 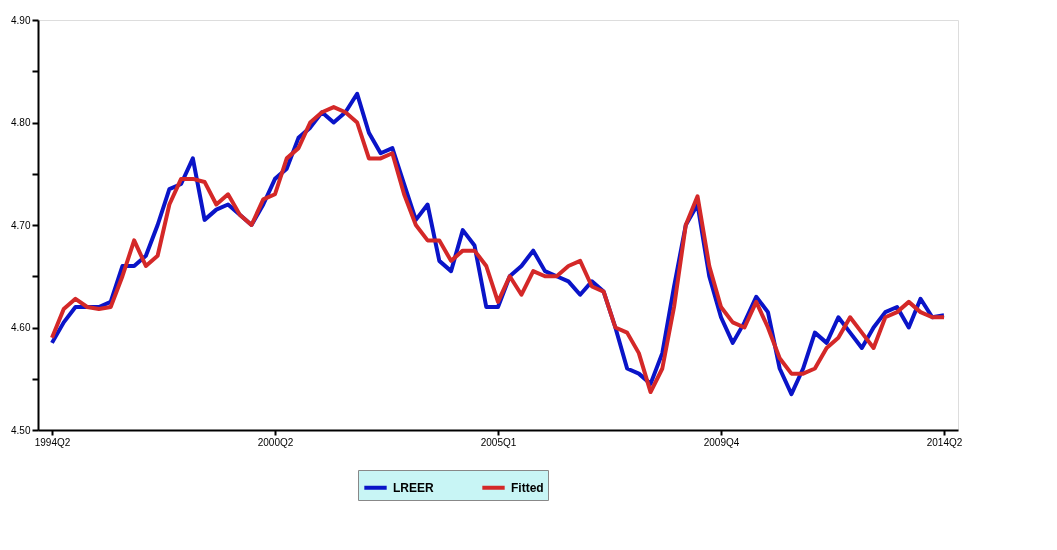 What do you see at coordinates (413, 487) in the screenshot?
I see `legend-label: LREER` at bounding box center [413, 487].